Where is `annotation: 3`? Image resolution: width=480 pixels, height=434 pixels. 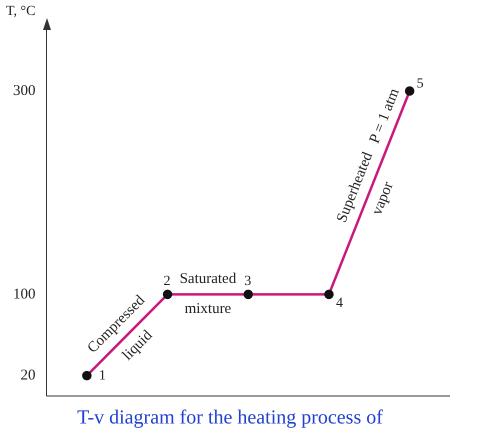
annotation: 3 is located at coordinates (248, 282).